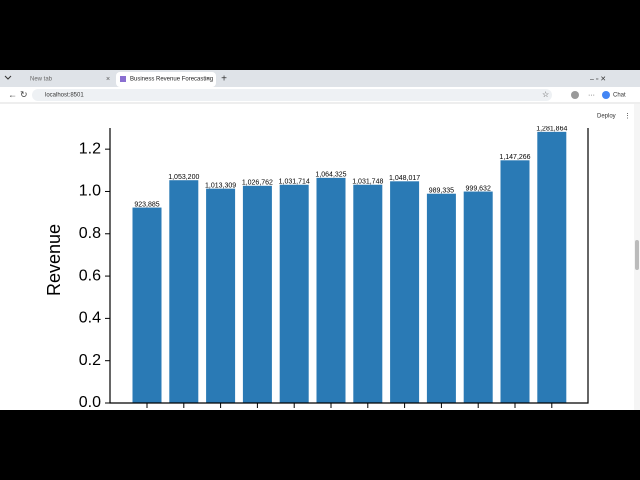 This screenshot has height=480, width=640. Describe the element at coordinates (598, 79) in the screenshot. I see `window-controls: – ▫ ✕` at that location.